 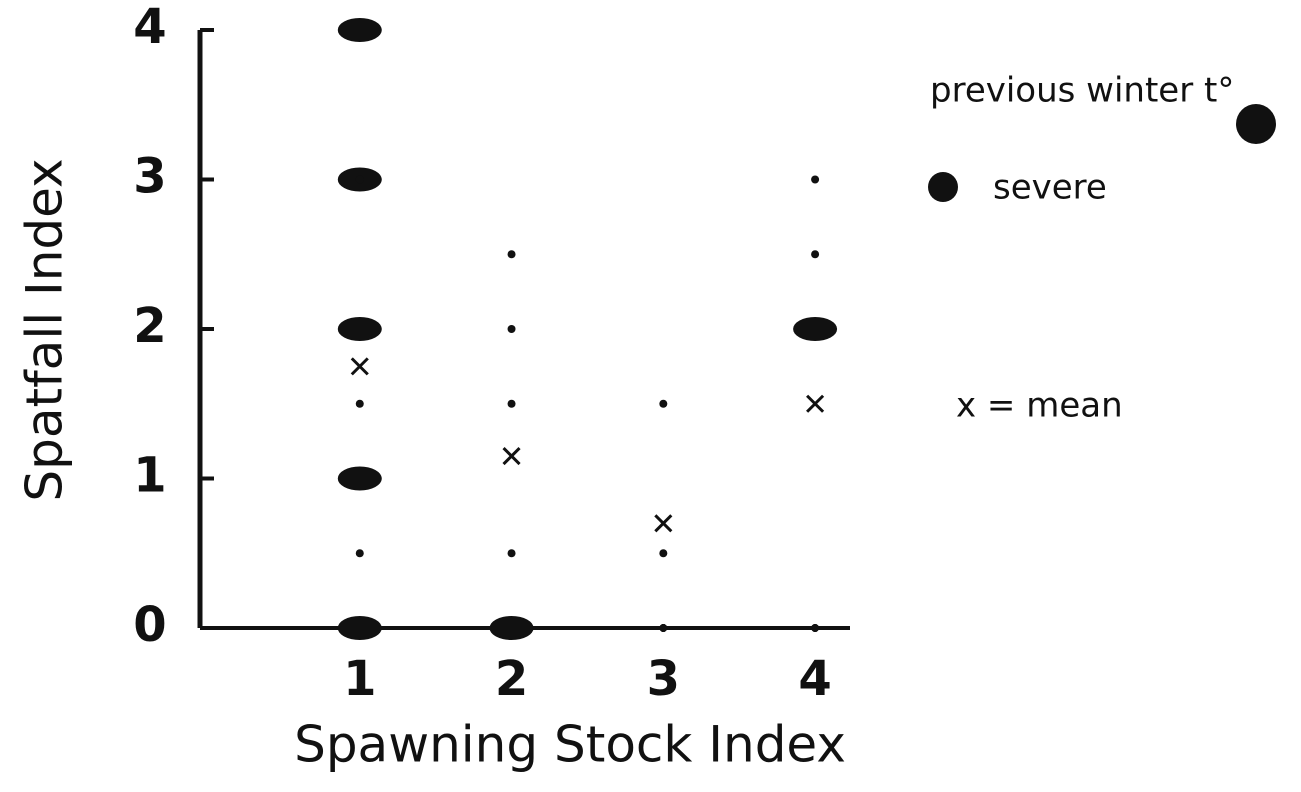 What do you see at coordinates (359, 679) in the screenshot?
I see `x-tick-label: 1` at bounding box center [359, 679].